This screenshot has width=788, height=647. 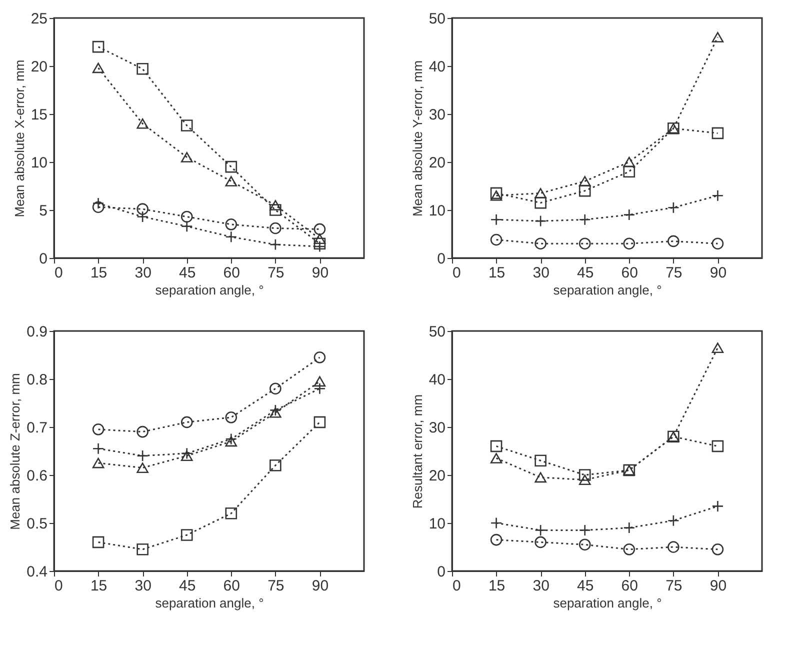 What do you see at coordinates (37, 380) in the screenshot?
I see `y-tick-label: 0.8` at bounding box center [37, 380].